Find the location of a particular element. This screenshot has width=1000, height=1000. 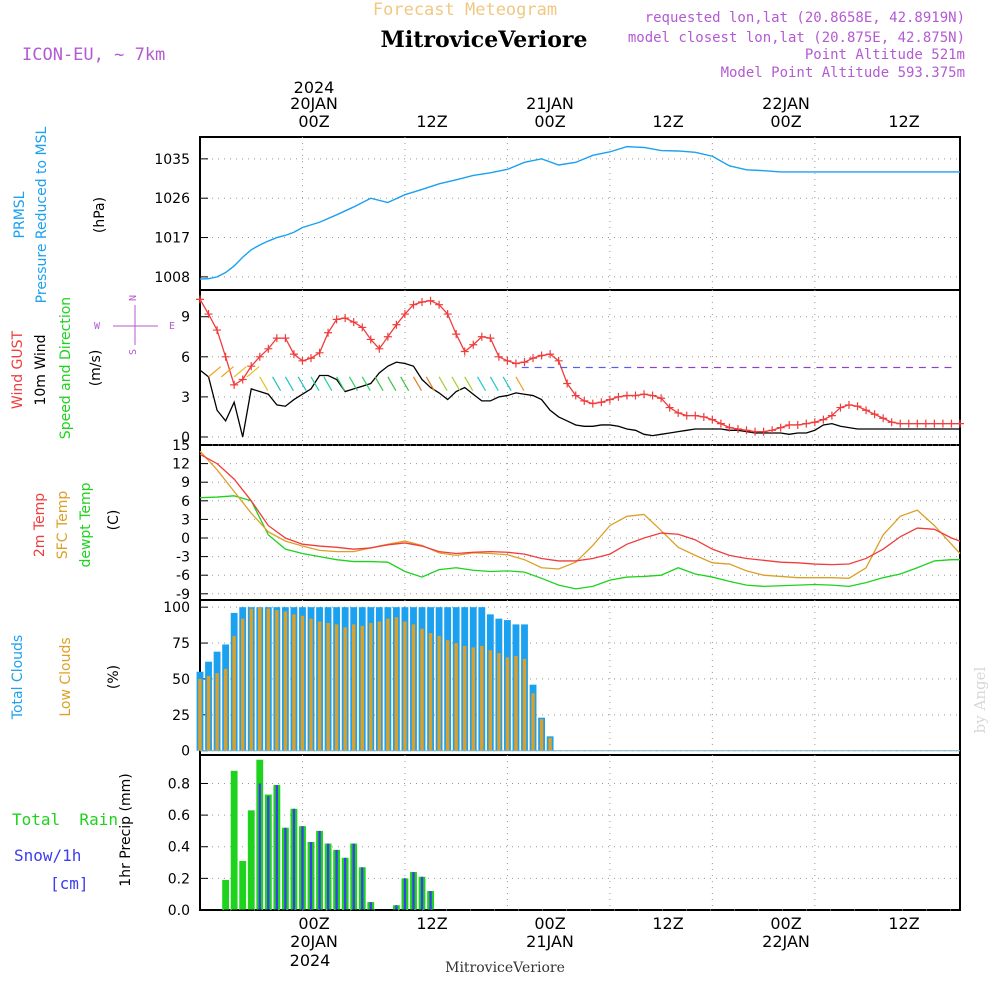

cloud-ytick-label: 50 is located at coordinates (181, 680).